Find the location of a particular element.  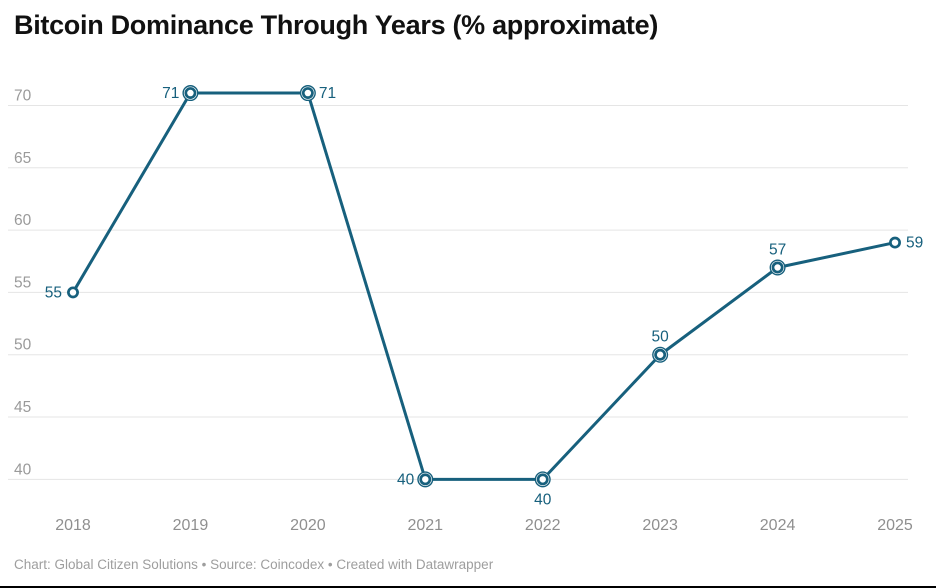

value-label-2020: 71 is located at coordinates (327, 93).